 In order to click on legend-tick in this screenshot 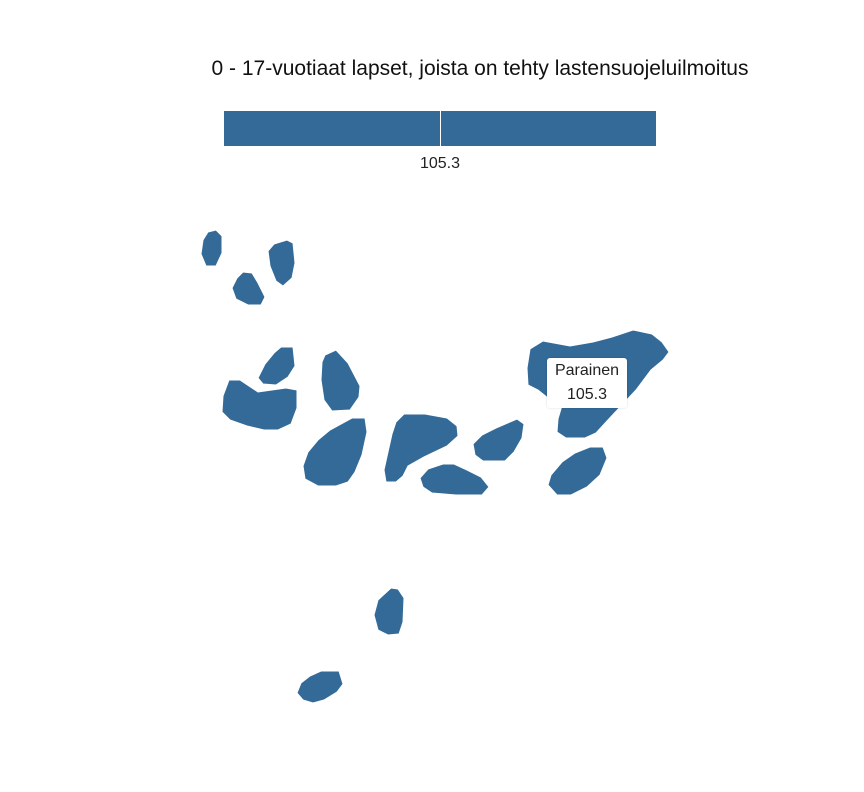, I will do `click(440, 128)`.